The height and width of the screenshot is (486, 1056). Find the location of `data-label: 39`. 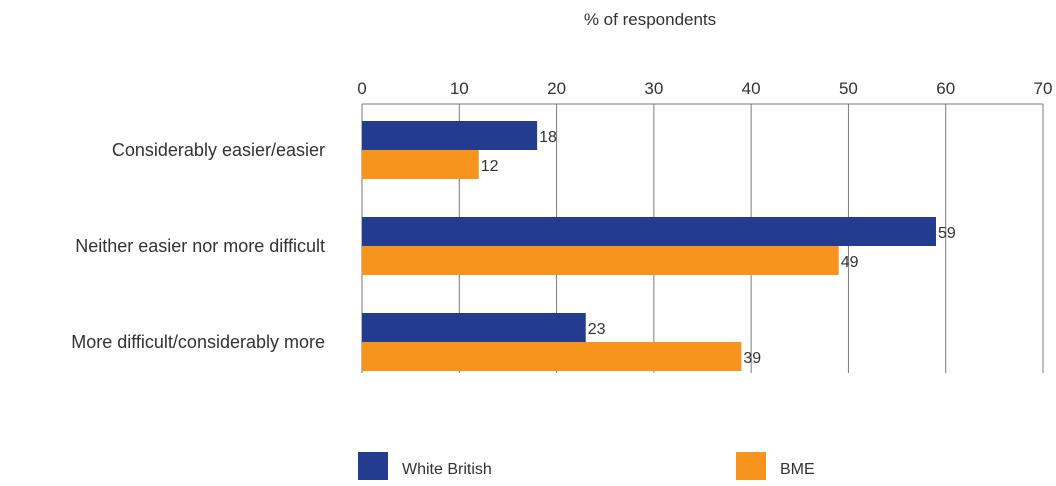

data-label: 39 is located at coordinates (752, 358).